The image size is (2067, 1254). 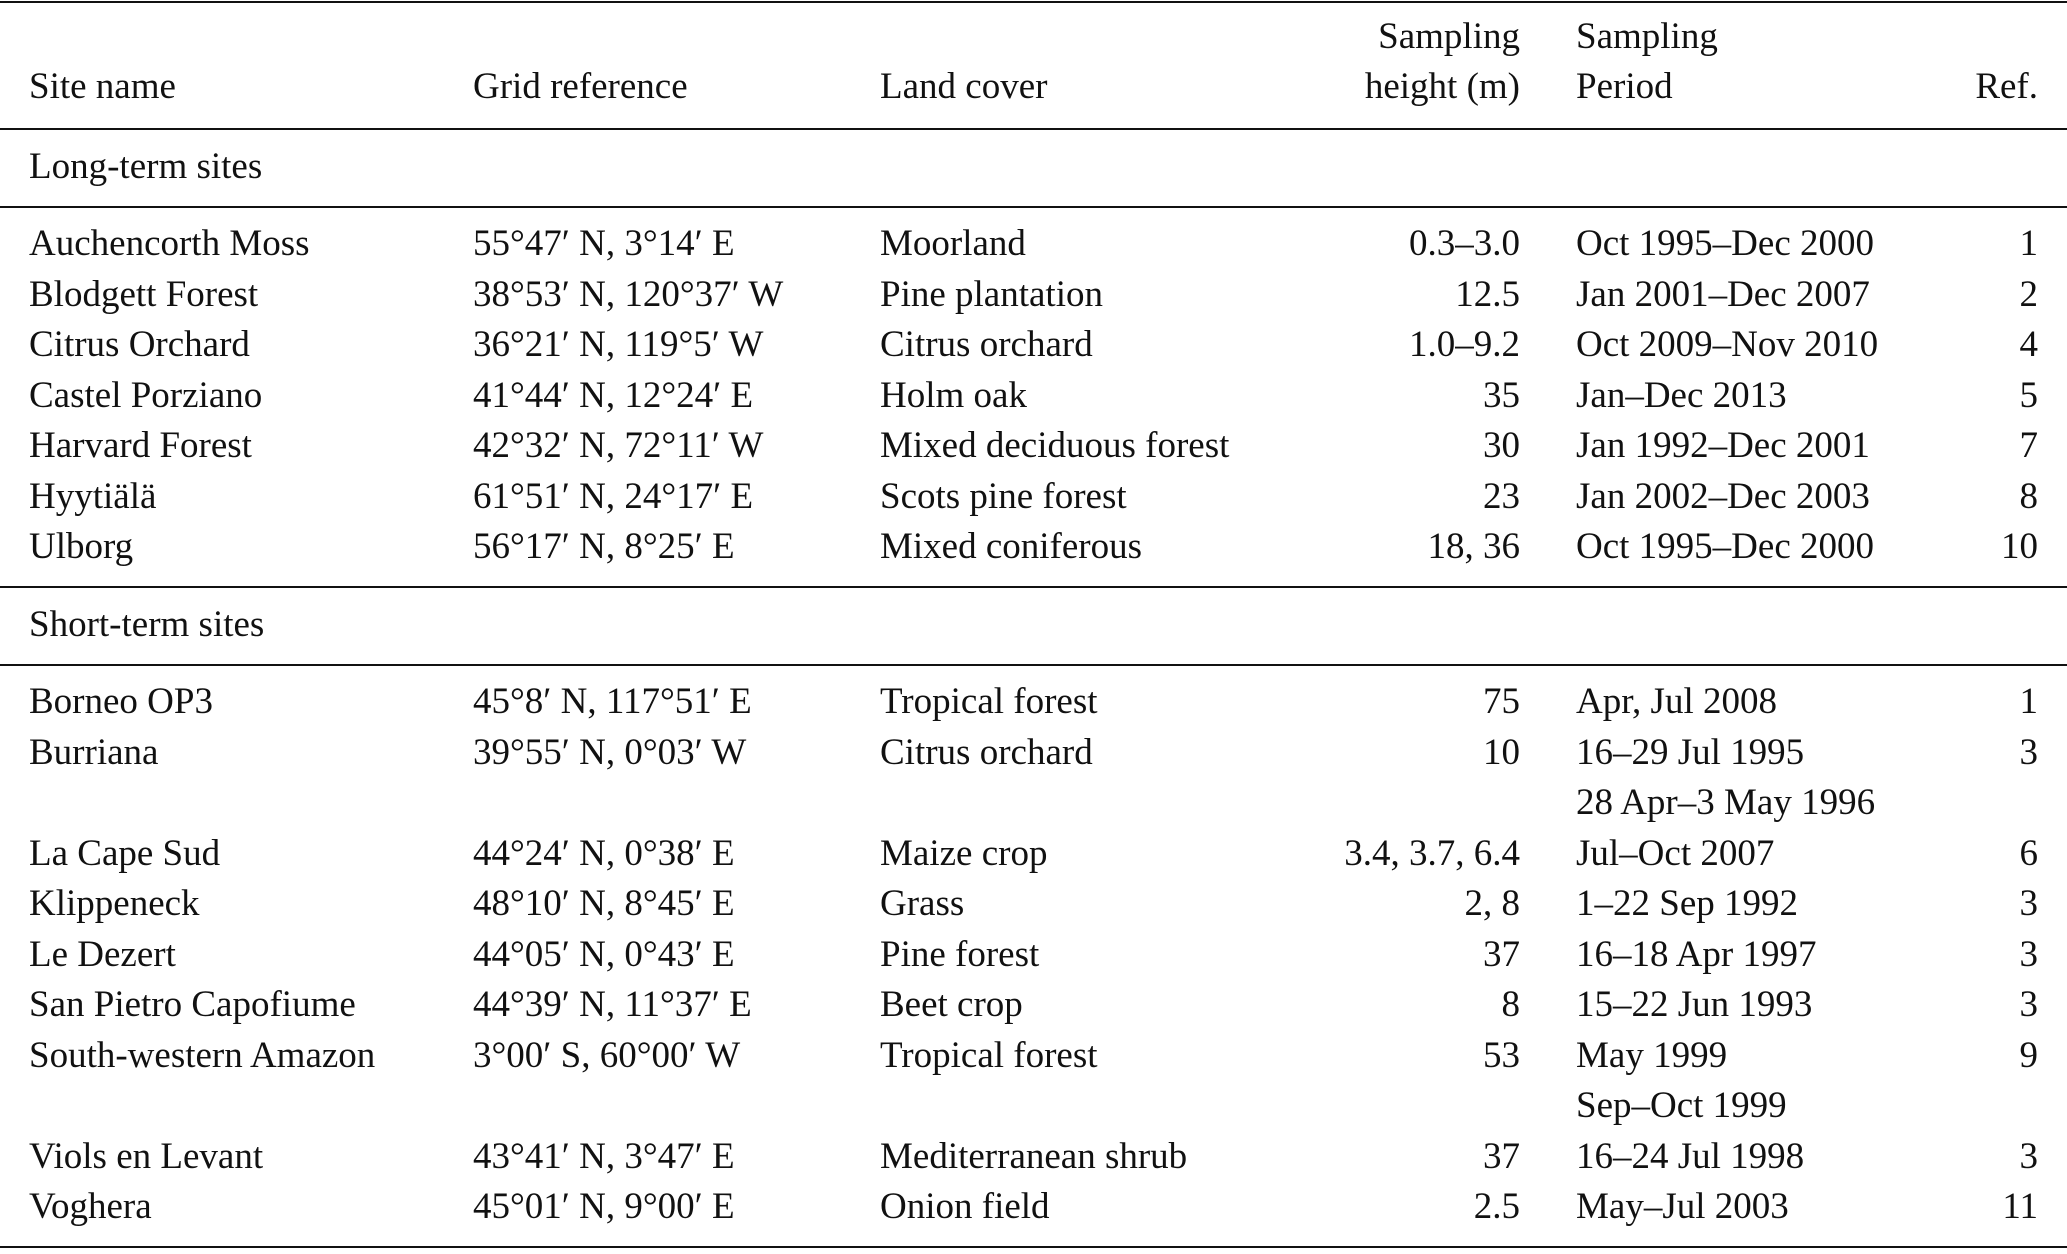 What do you see at coordinates (2020, 1206) in the screenshot?
I see `cell: 11` at bounding box center [2020, 1206].